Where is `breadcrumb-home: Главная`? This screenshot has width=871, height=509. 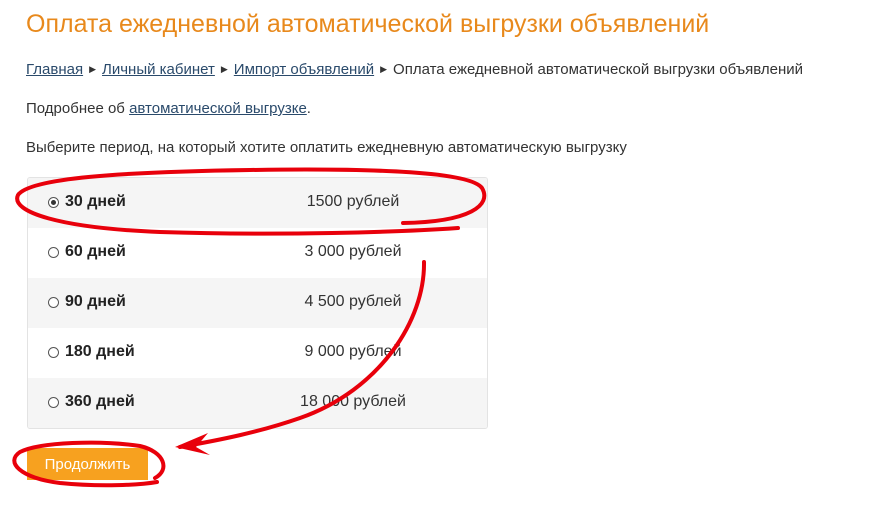 breadcrumb-home: Главная is located at coordinates (55, 69).